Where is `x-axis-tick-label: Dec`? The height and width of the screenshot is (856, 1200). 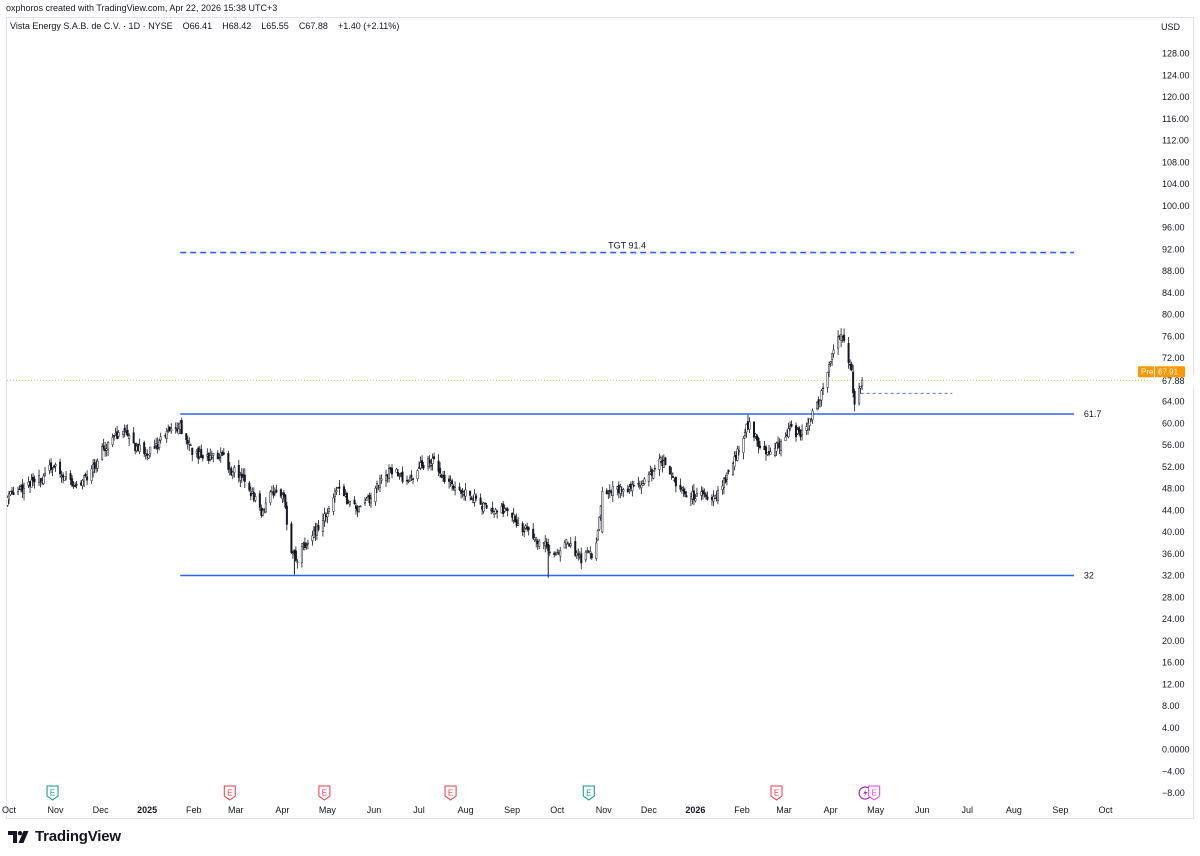 x-axis-tick-label: Dec is located at coordinates (649, 810).